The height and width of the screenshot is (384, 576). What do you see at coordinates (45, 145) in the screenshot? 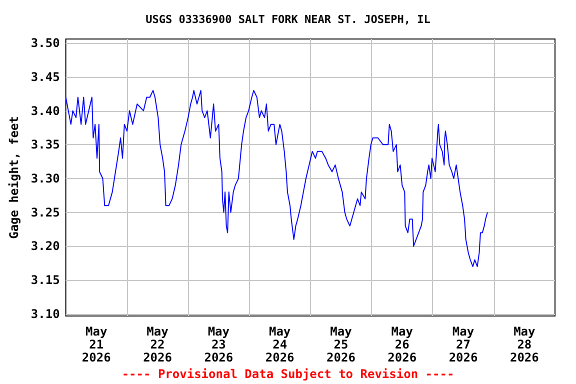
I see `y-tick-label: 3.35` at bounding box center [45, 145].